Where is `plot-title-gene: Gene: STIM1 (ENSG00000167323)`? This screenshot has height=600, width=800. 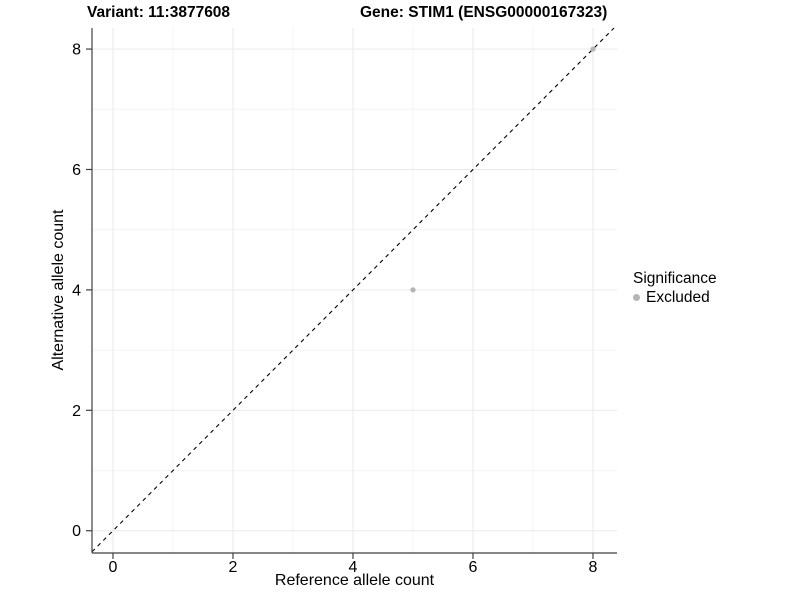 plot-title-gene: Gene: STIM1 (ENSG00000167323) is located at coordinates (484, 12).